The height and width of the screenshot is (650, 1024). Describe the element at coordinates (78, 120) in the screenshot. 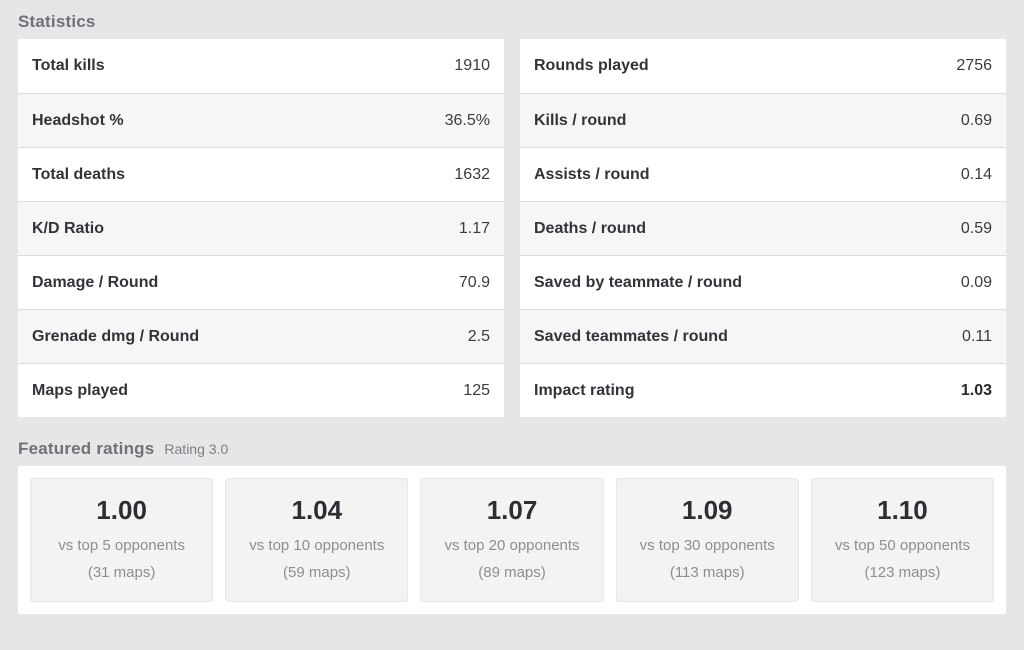

I see `stat-label: Headshot %` at that location.